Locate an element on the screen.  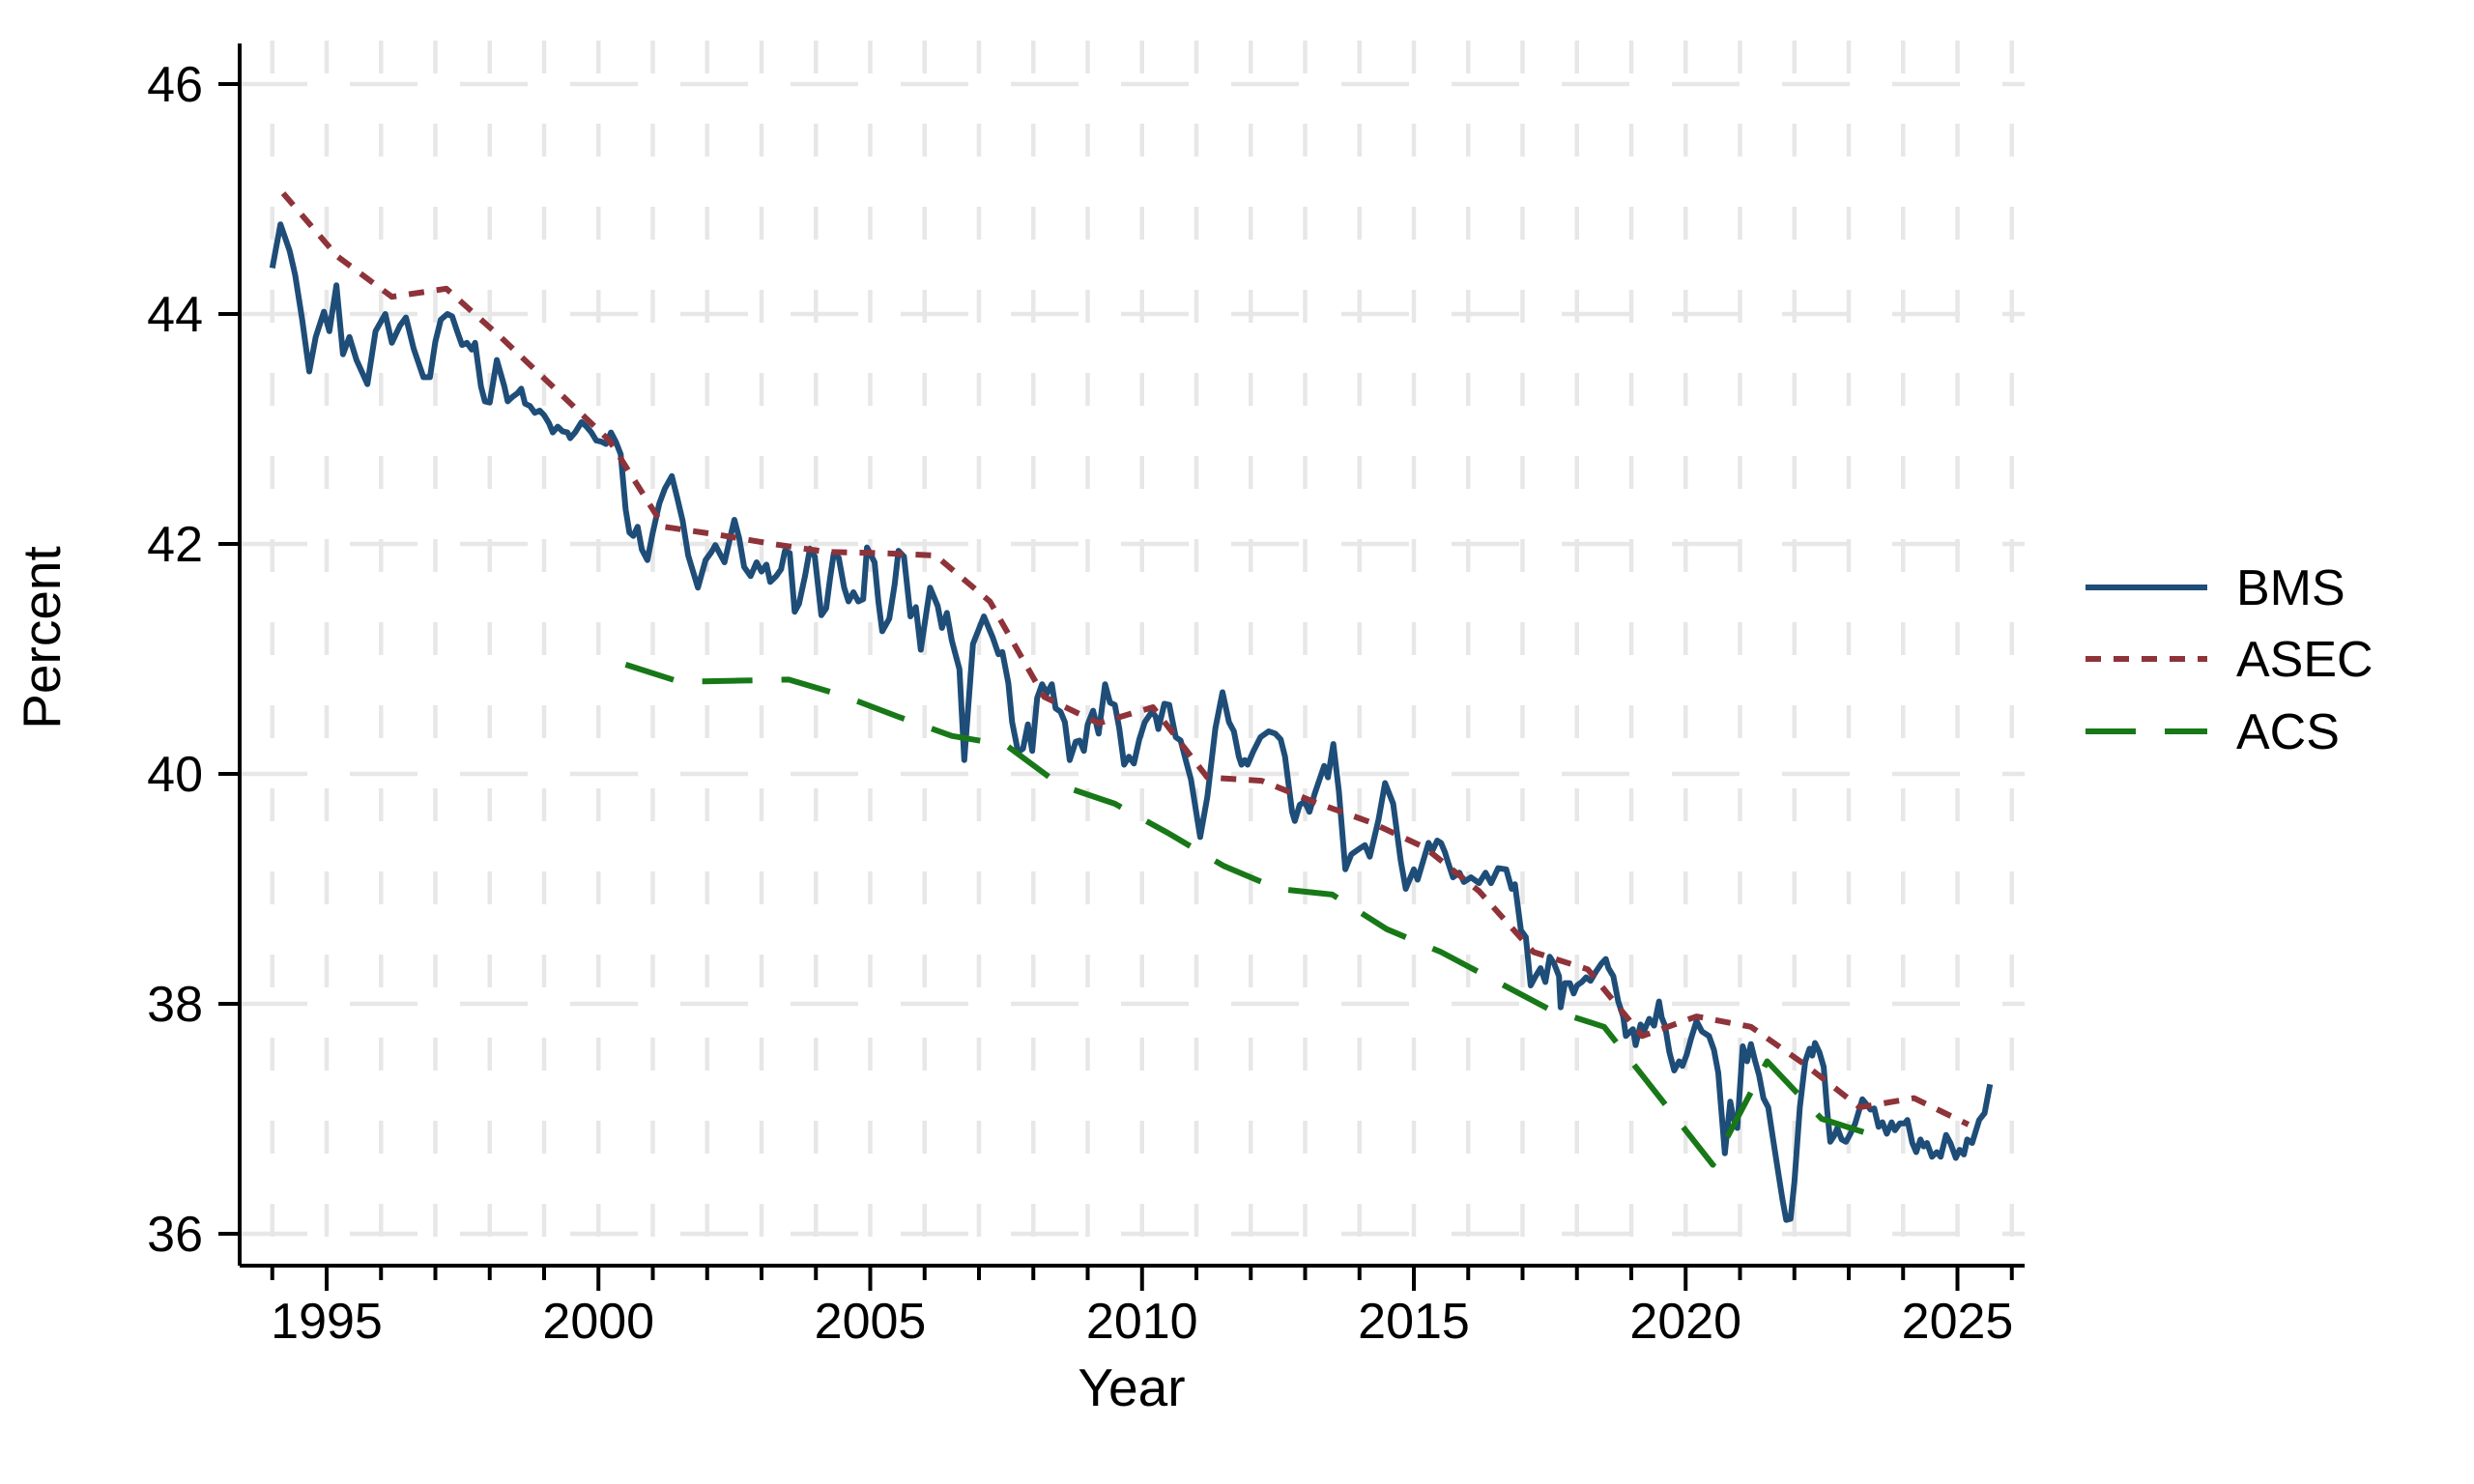
legend-asec-label: ASEC is located at coordinates (2305, 660).